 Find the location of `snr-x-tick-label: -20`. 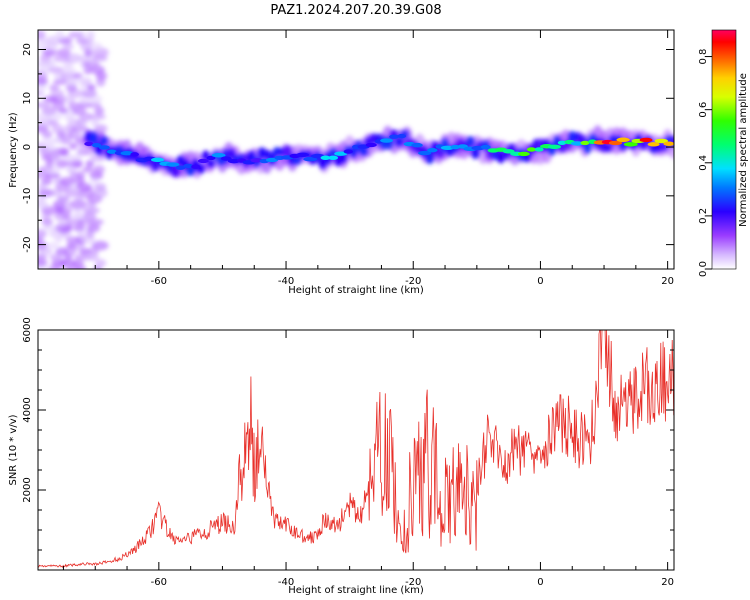

snr-x-tick-label: -20 is located at coordinates (413, 582).